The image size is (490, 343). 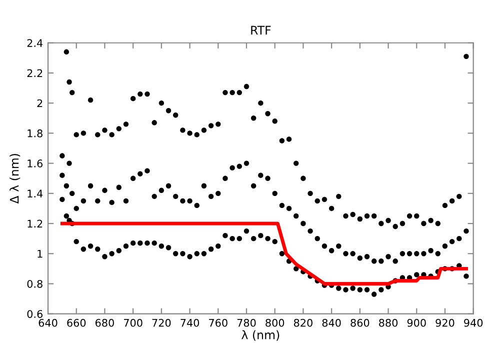 I want to click on x-tick-label: 780, so click(x=246, y=322).